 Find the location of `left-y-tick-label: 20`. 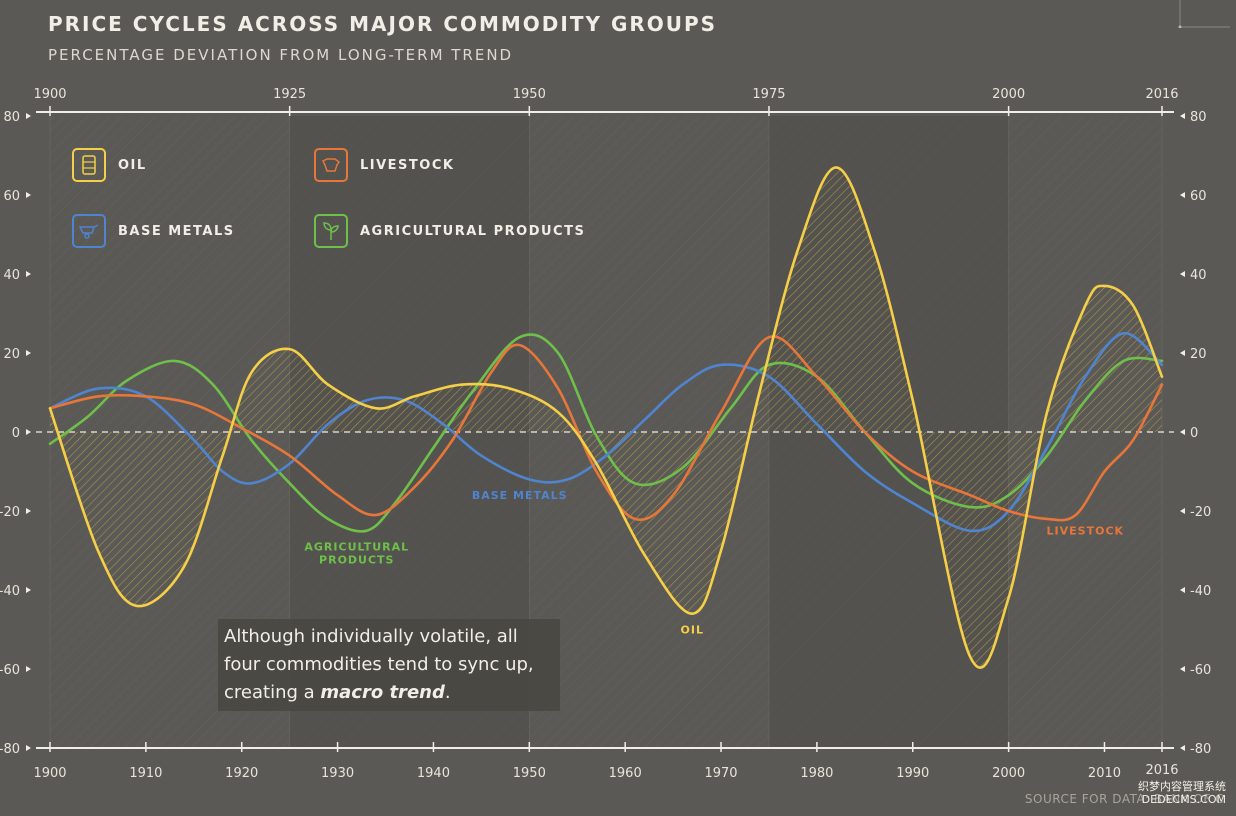

left-y-tick-label: 20 is located at coordinates (11, 354).